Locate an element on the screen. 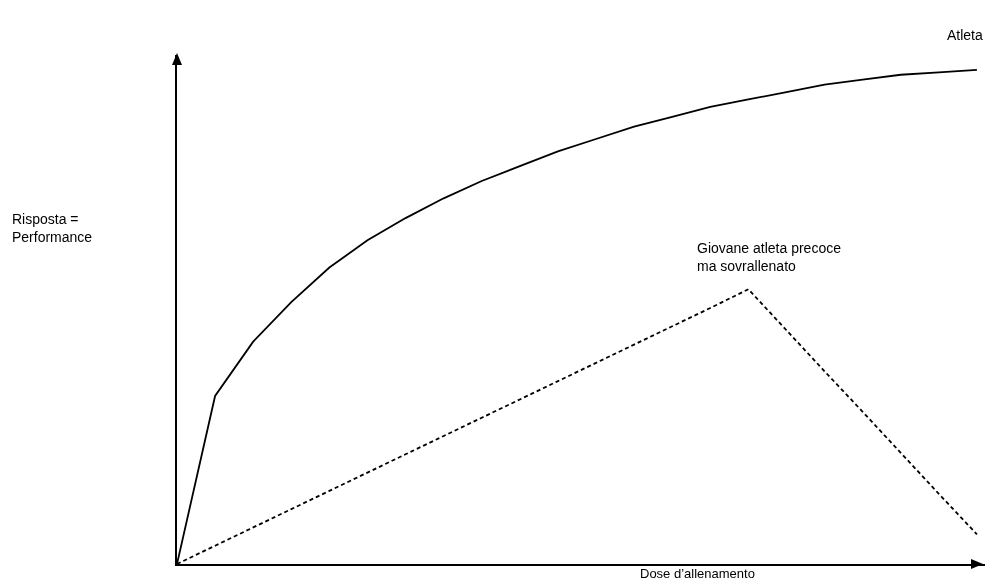 The image size is (1003, 586). series-label: Atleta is located at coordinates (965, 35).